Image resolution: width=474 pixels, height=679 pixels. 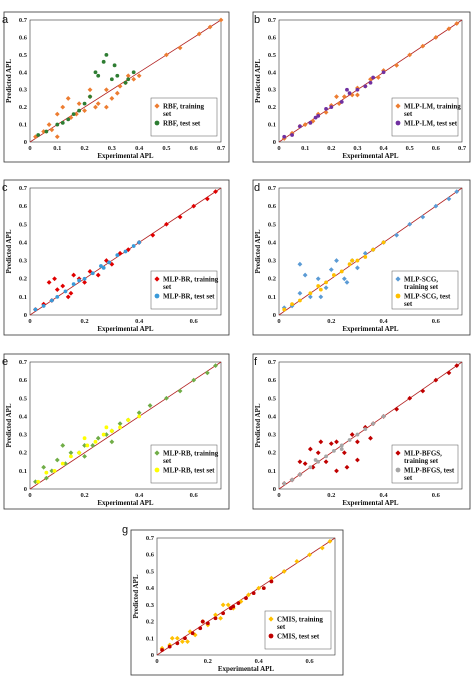 What do you see at coordinates (421, 284) in the screenshot?
I see `legend-label: MLP-SCG, training set` at bounding box center [421, 284].